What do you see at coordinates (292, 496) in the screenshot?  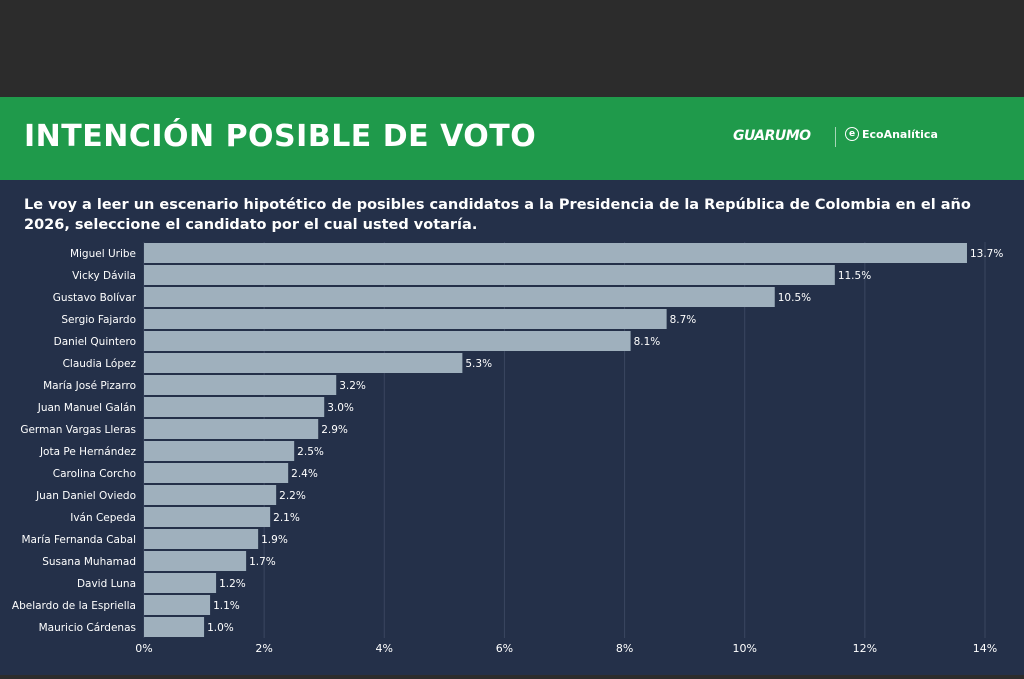 I see `value-label: 2.2%` at bounding box center [292, 496].